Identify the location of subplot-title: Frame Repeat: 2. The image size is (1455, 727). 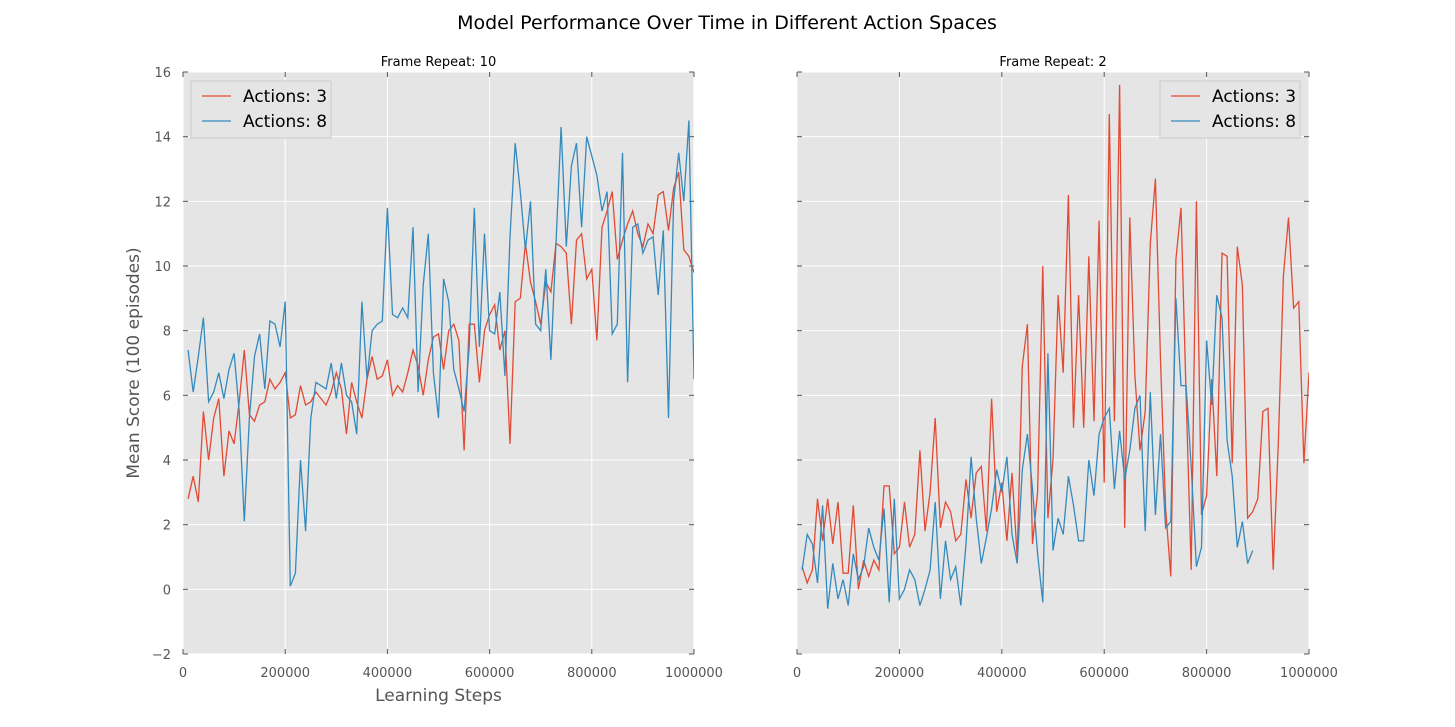
(1052, 62).